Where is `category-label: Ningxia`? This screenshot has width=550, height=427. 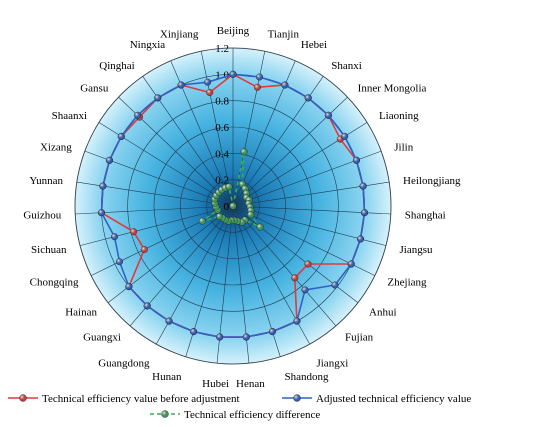 category-label: Ningxia is located at coordinates (148, 45).